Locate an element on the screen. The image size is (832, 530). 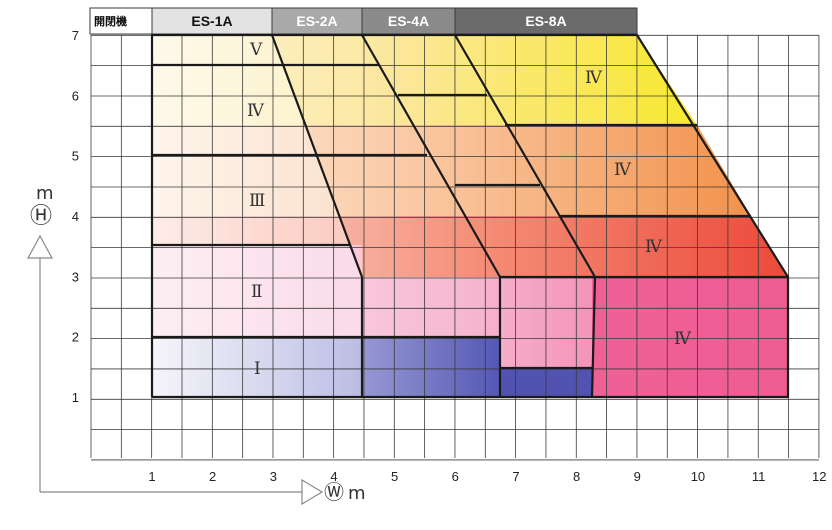
x-tick-label: 1 is located at coordinates (151, 476).